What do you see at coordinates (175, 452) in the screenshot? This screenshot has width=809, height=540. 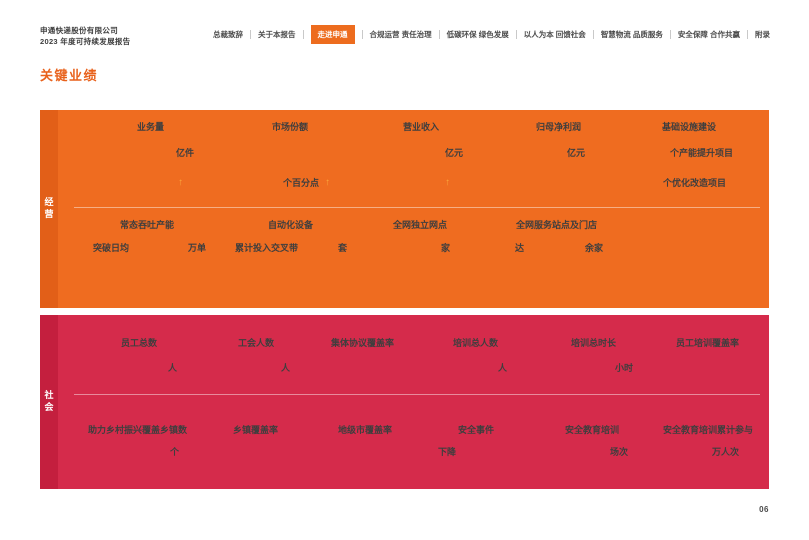 I see `stat-rural-unit: 个` at bounding box center [175, 452].